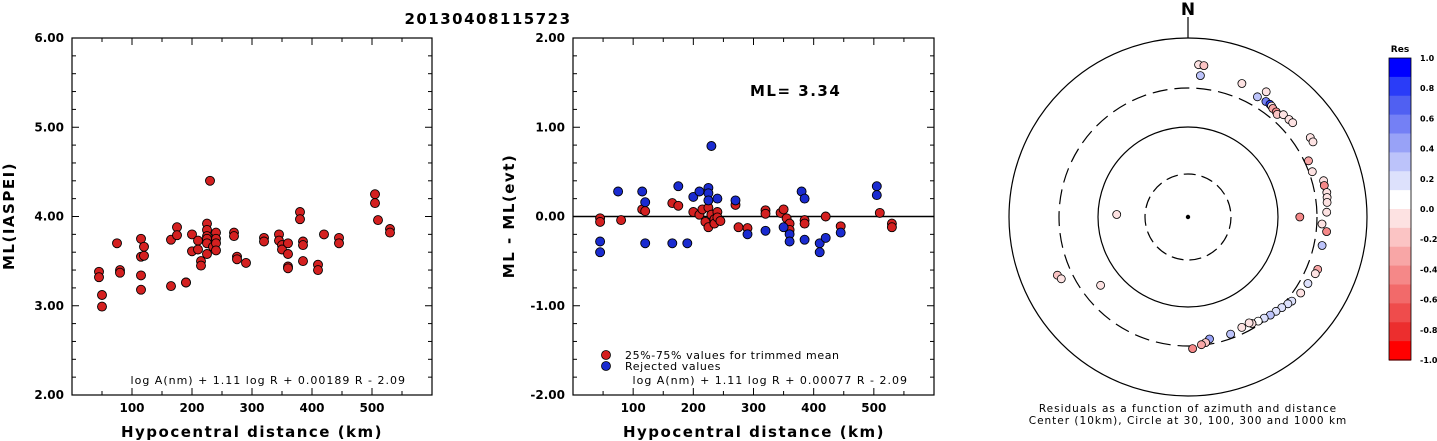  I want to click on colorbar-tick-label: 0.8, so click(1427, 88).